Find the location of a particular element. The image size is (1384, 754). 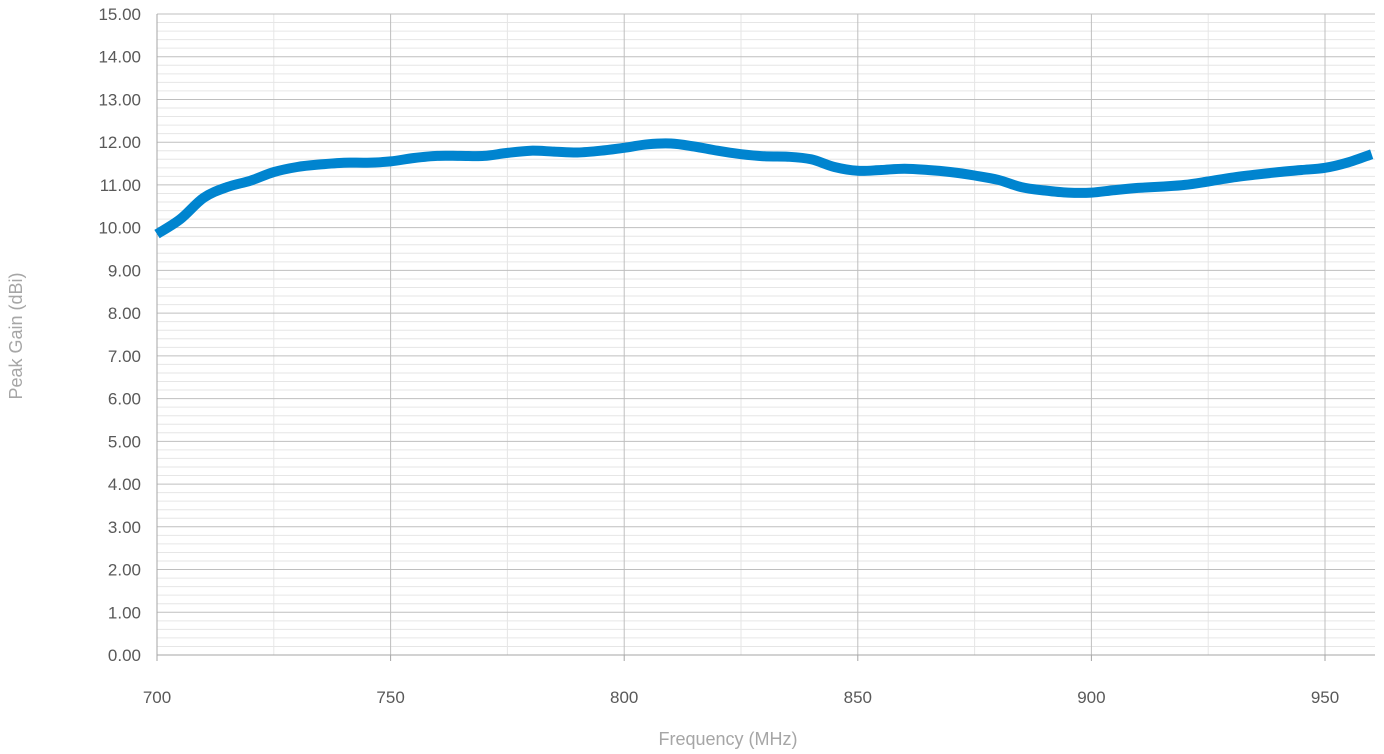

x-tick-label: 700 is located at coordinates (157, 697).